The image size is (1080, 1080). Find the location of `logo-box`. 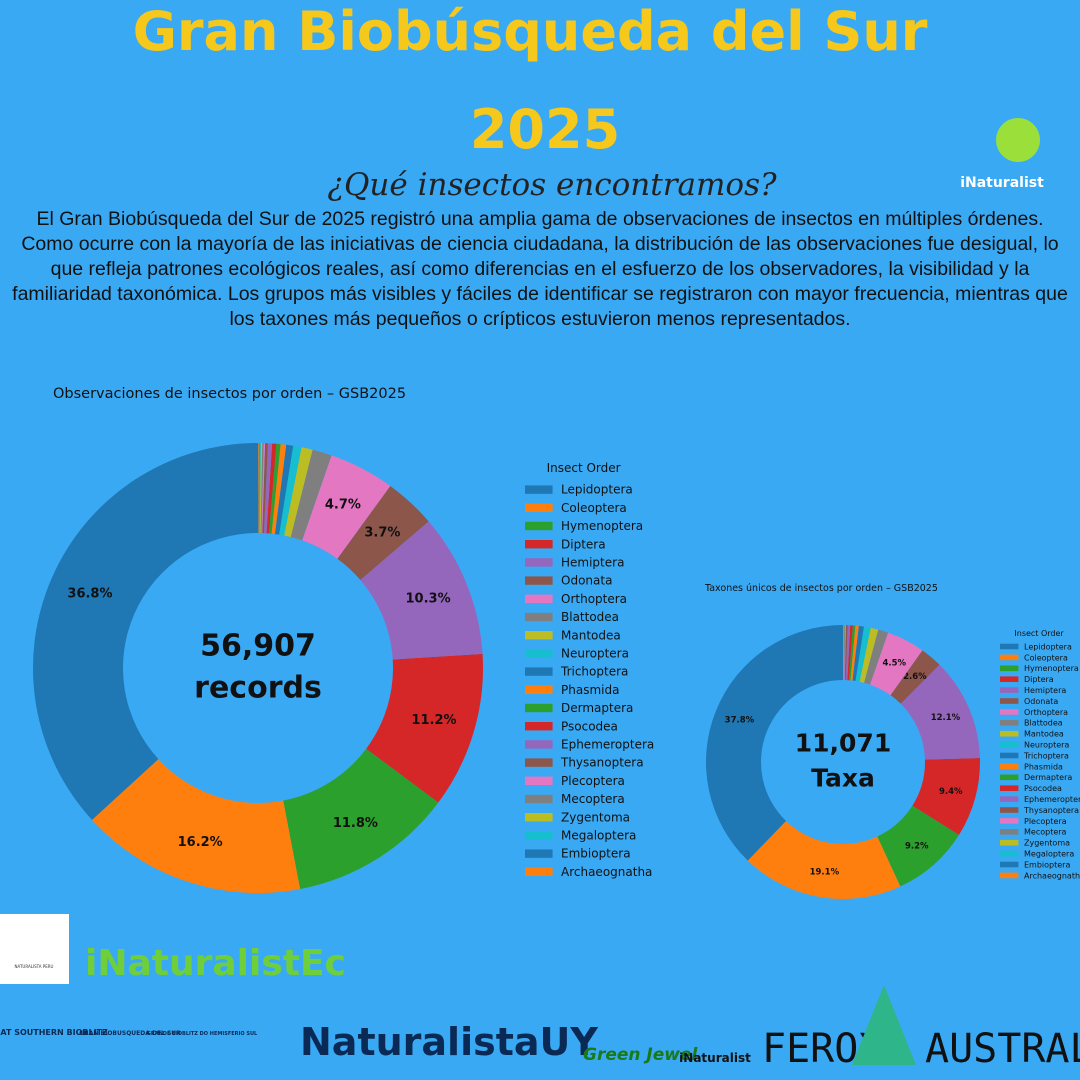

logo-box is located at coordinates (34, 949).